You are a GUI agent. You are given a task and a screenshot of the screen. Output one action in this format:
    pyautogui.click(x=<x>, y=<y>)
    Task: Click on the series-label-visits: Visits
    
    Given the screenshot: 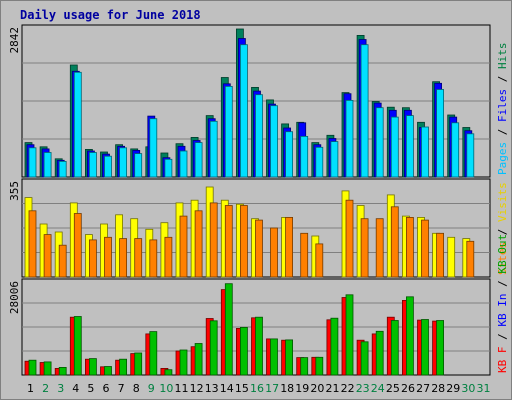 What is the action you would take?
    pyautogui.click(x=502, y=202)
    